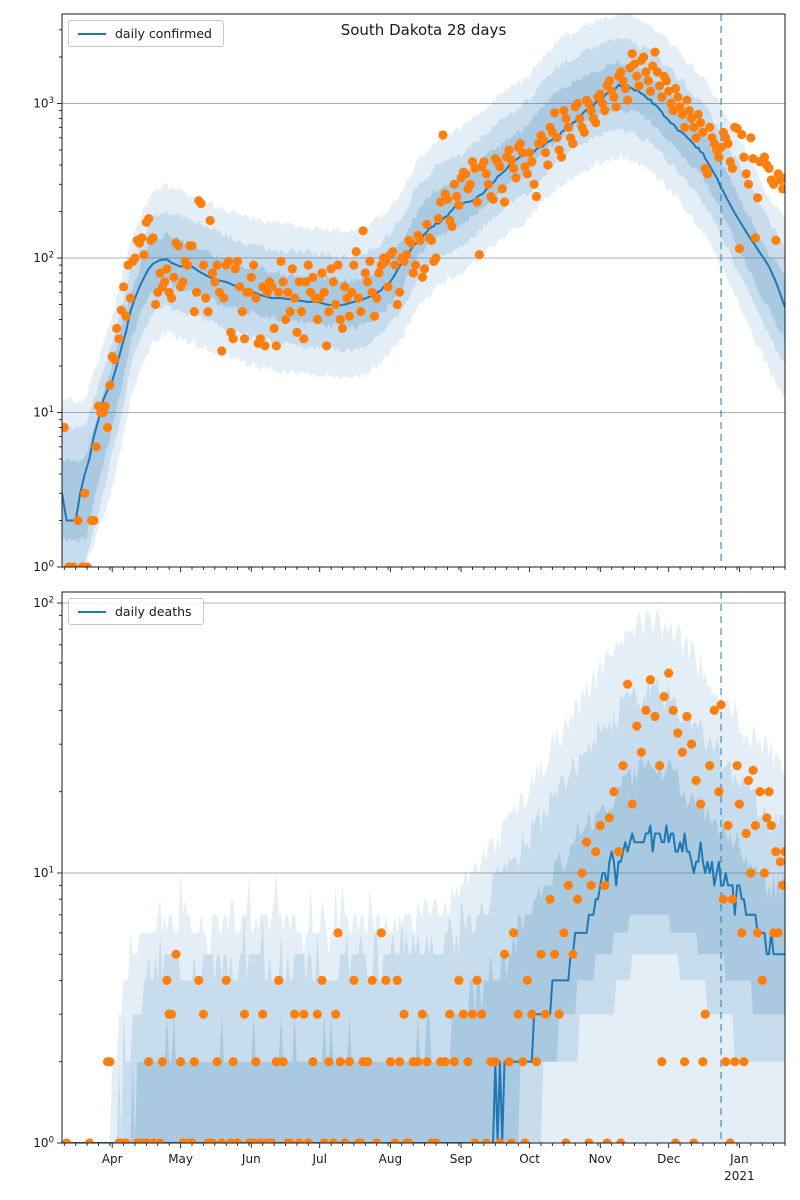  Describe the element at coordinates (739, 1159) in the screenshot. I see `svg-text: Jan` at that location.